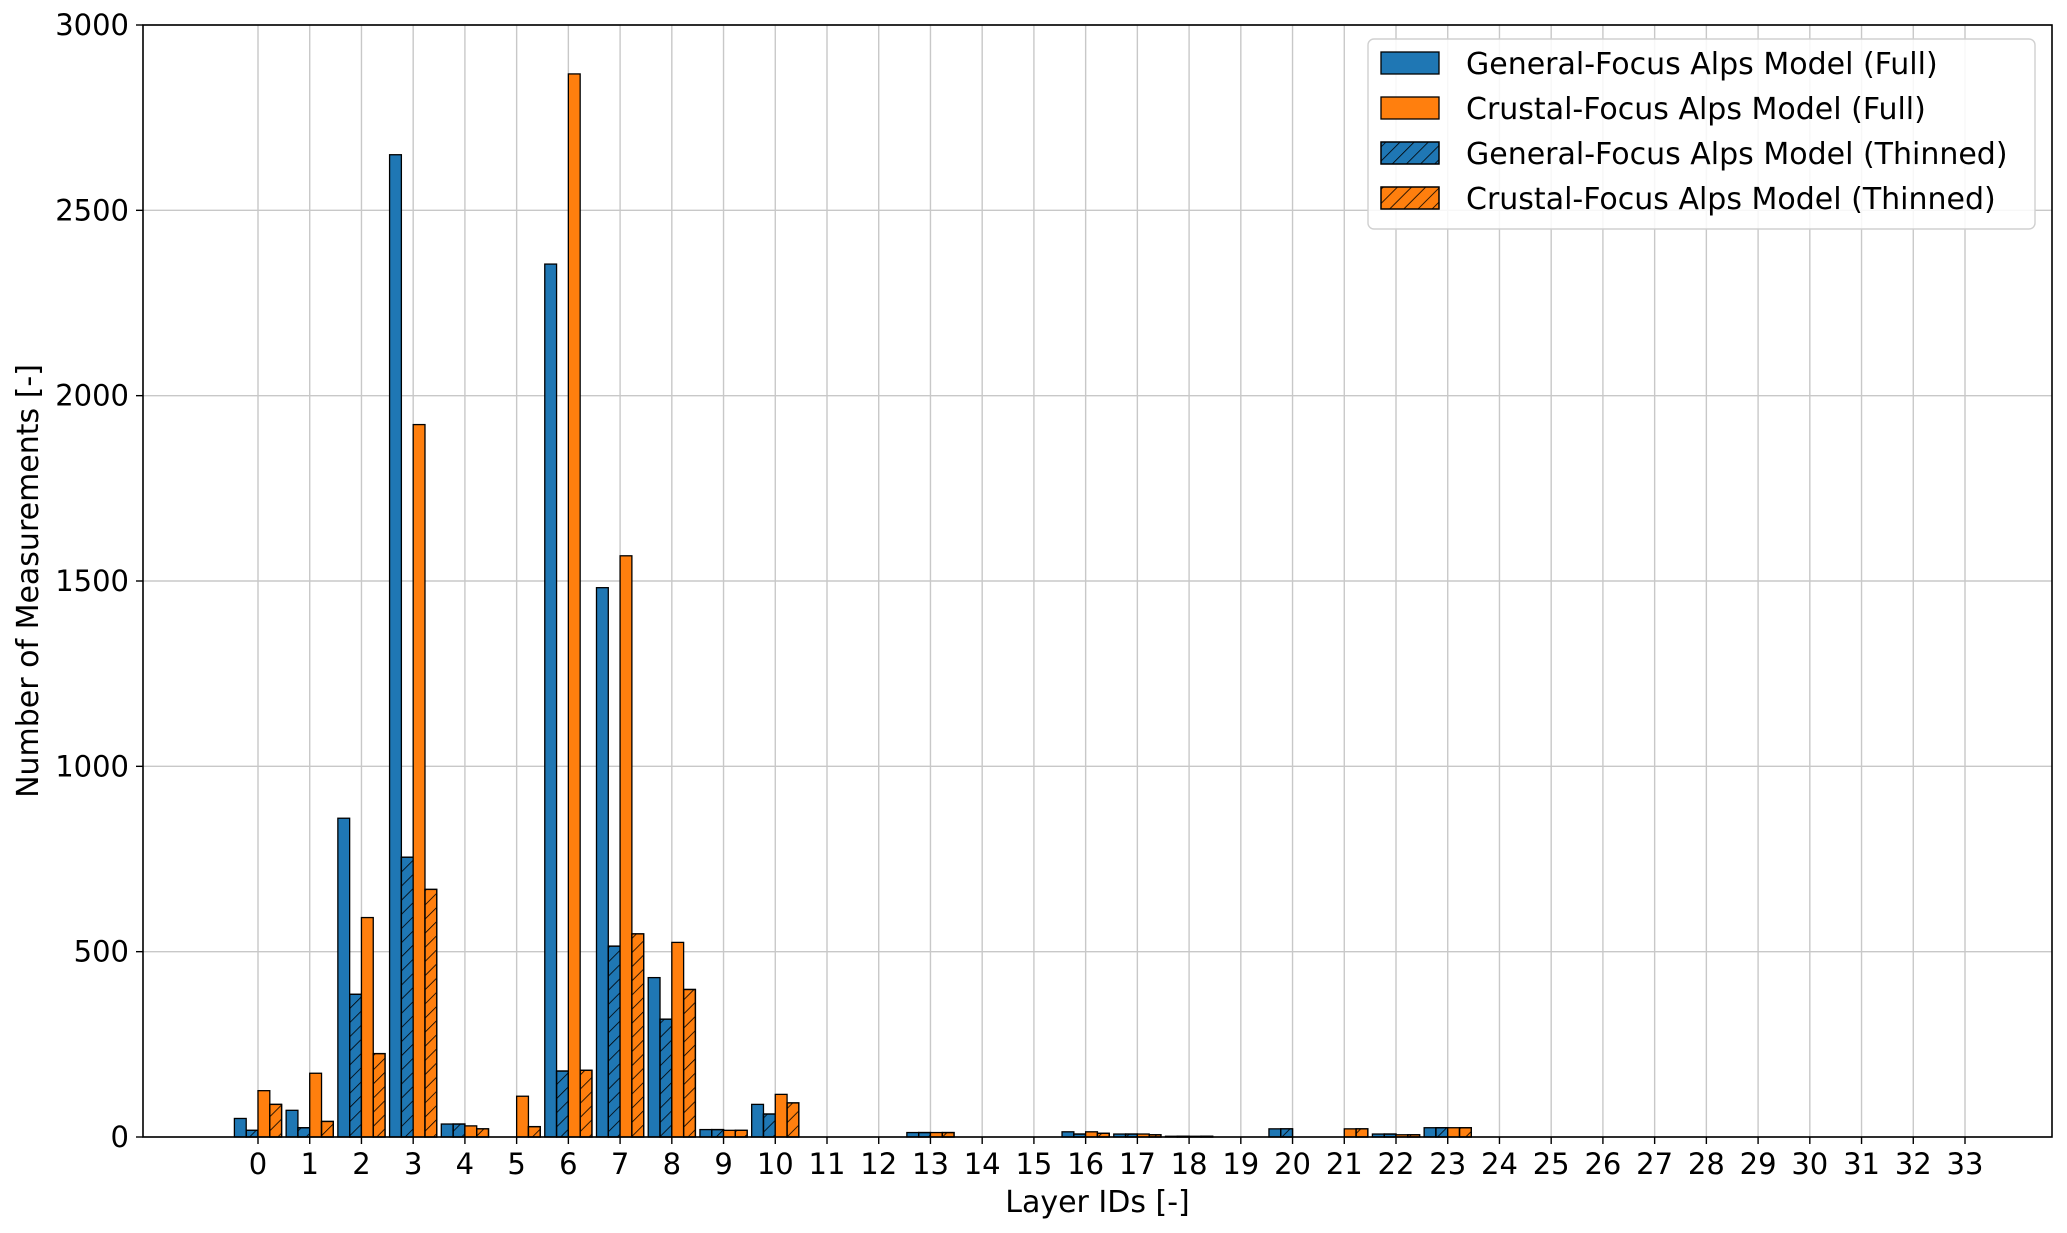  Describe the element at coordinates (1551, 1164) in the screenshot. I see `x-tick-label-25: 25` at that location.